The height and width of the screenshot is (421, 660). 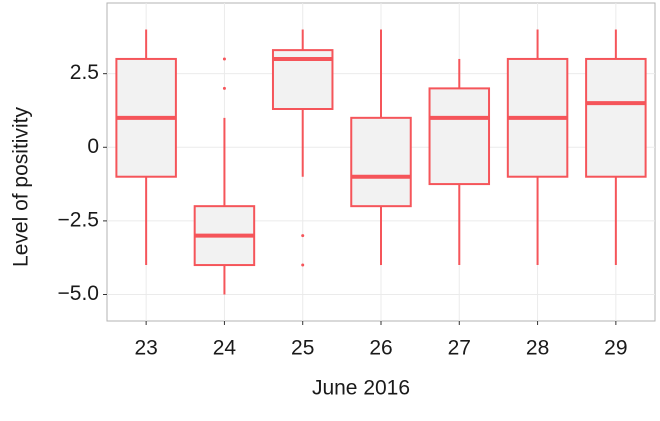 I want to click on x-tick-label: 27, so click(x=459, y=348).